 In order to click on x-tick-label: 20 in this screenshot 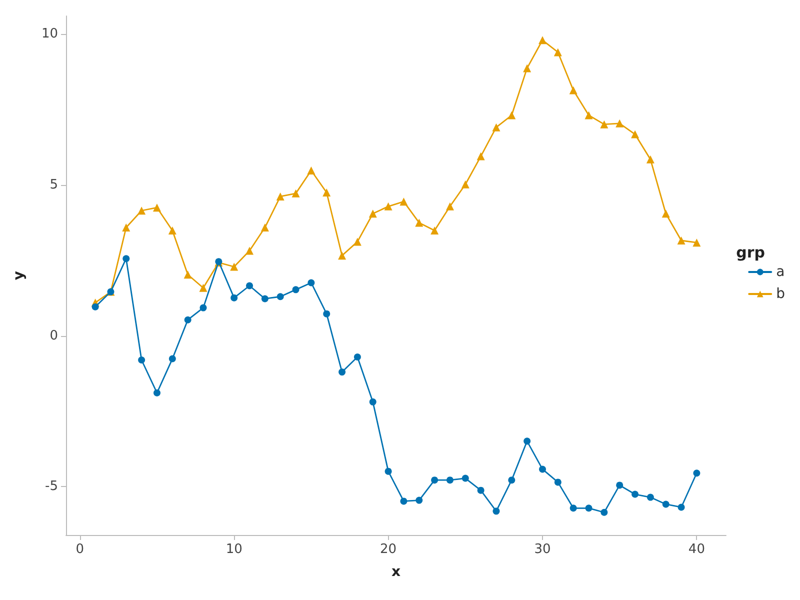, I will do `click(388, 549)`.